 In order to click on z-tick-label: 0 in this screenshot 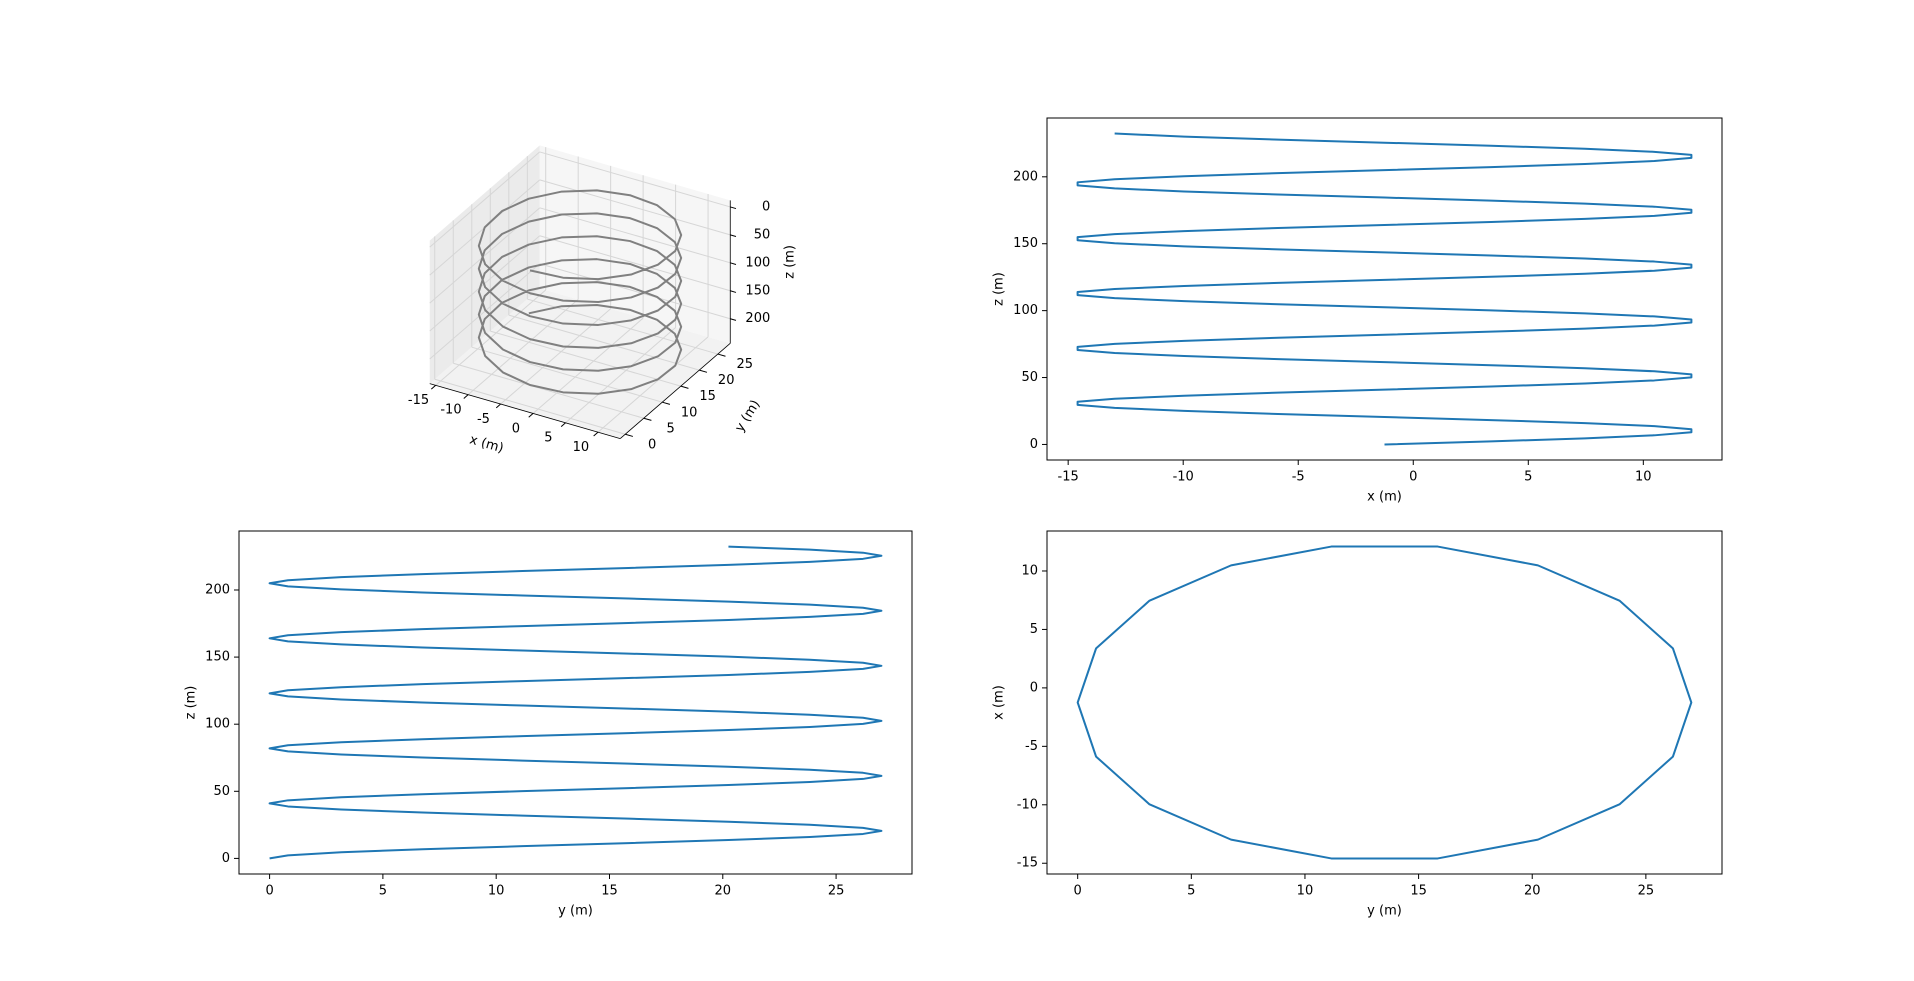, I will do `click(766, 206)`.